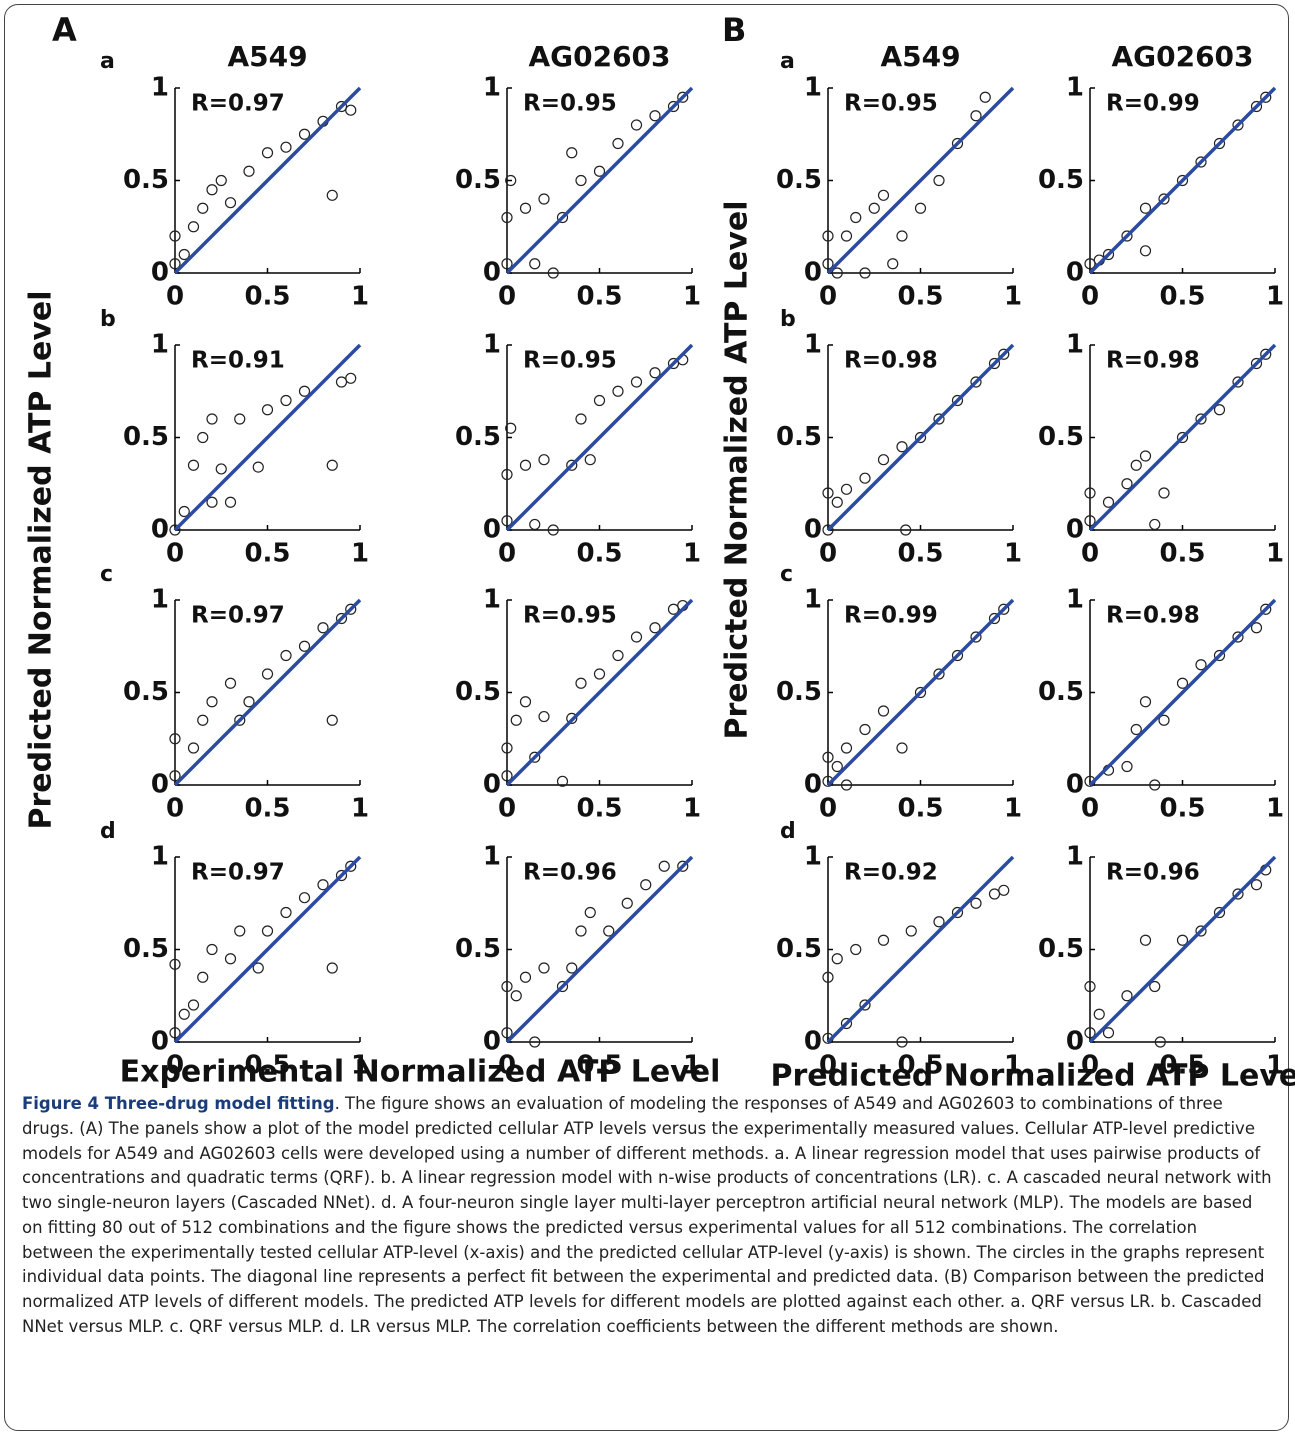 The width and height of the screenshot is (1295, 1437). I want to click on panel-label: a, so click(787, 61).